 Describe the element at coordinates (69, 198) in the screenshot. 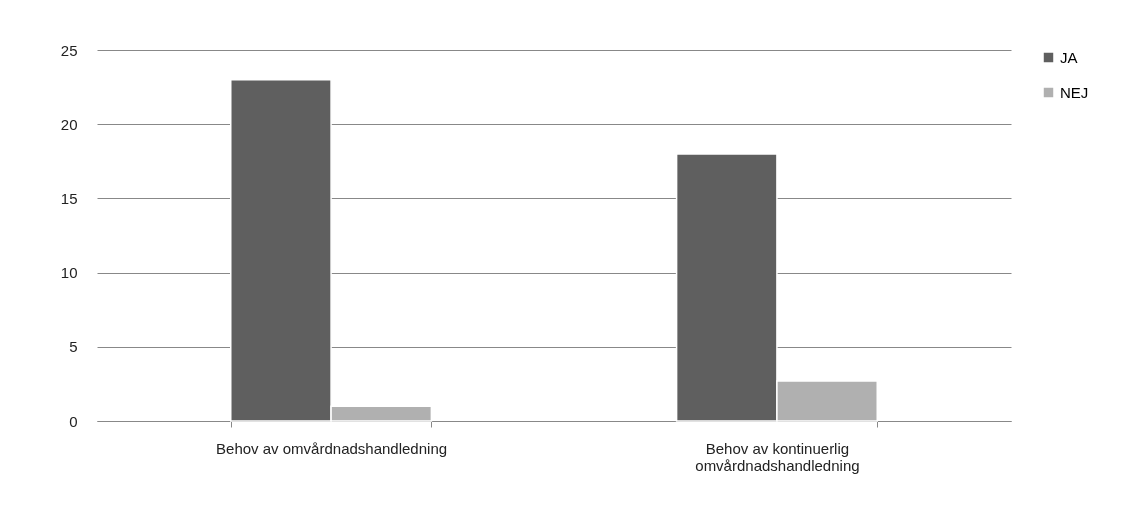

I see `y-tick-label: 15` at that location.